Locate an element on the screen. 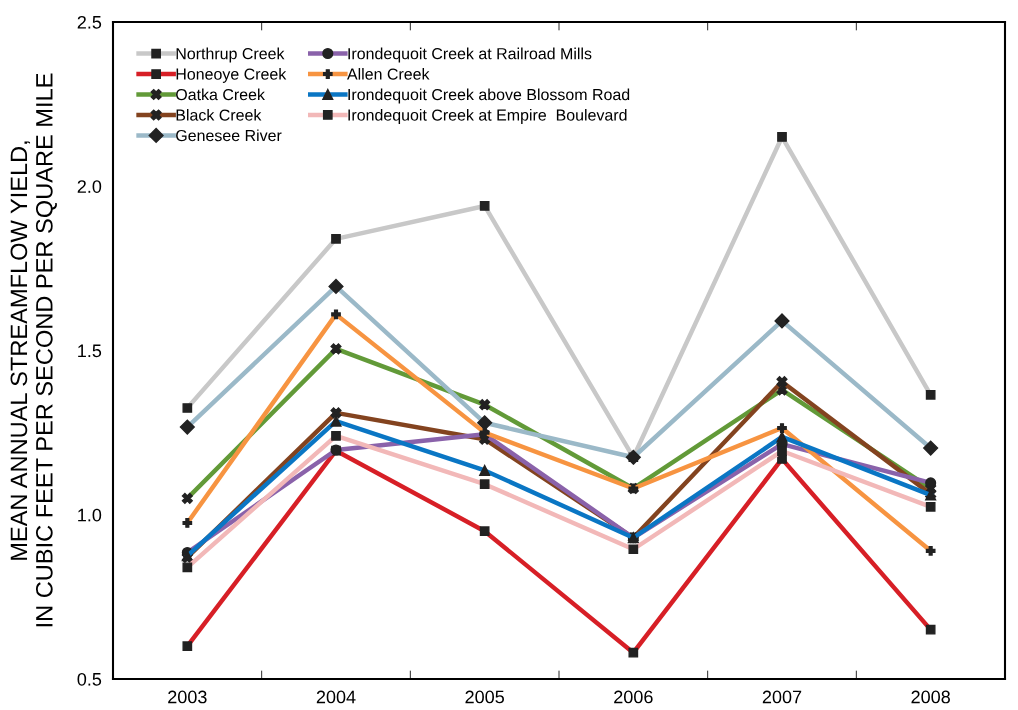 The image size is (1018, 710). x-tick-label: 2008 is located at coordinates (930, 697).